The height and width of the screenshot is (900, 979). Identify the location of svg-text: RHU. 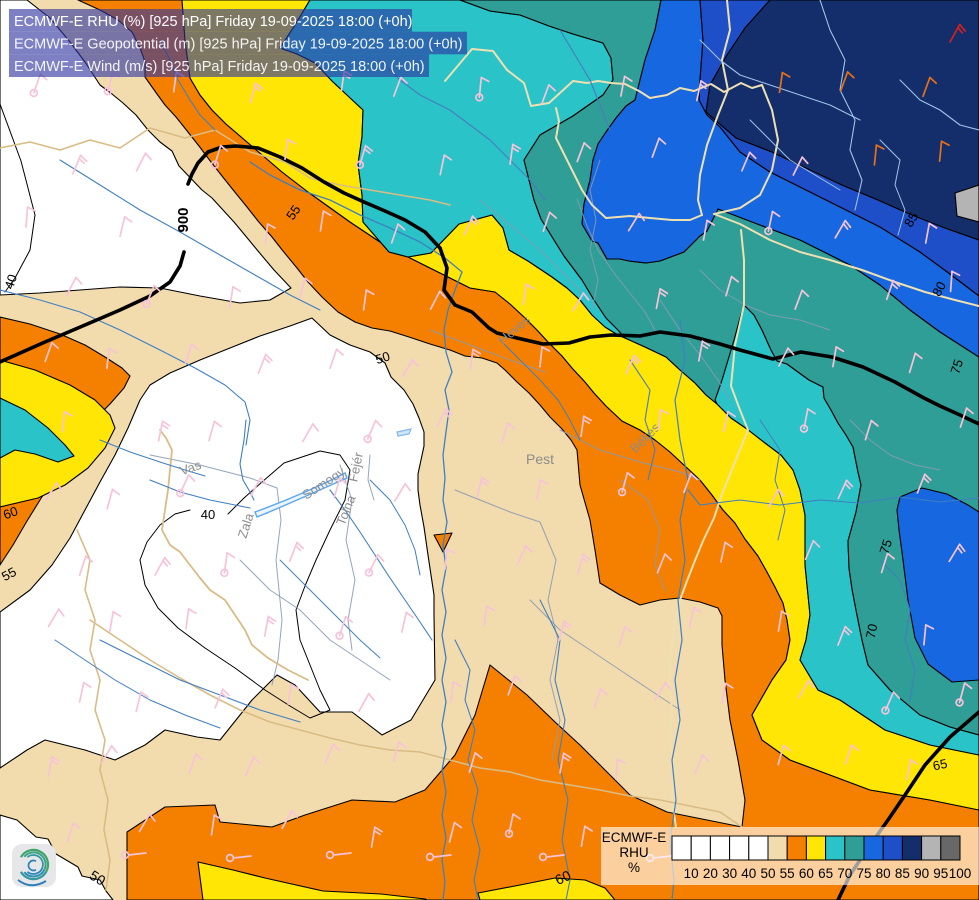
(633, 852).